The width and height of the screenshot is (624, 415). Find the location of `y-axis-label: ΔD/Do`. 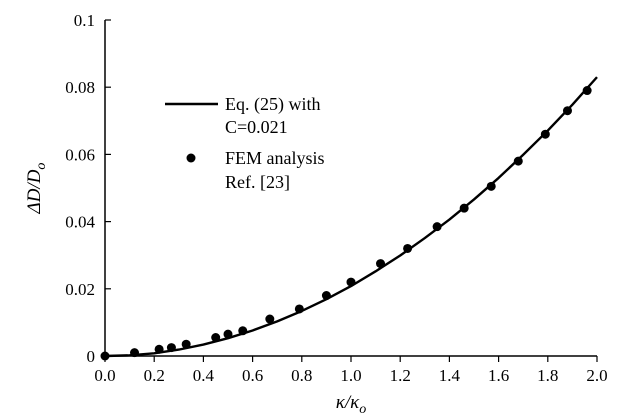

y-axis-label: ΔD/Do is located at coordinates (36, 189).